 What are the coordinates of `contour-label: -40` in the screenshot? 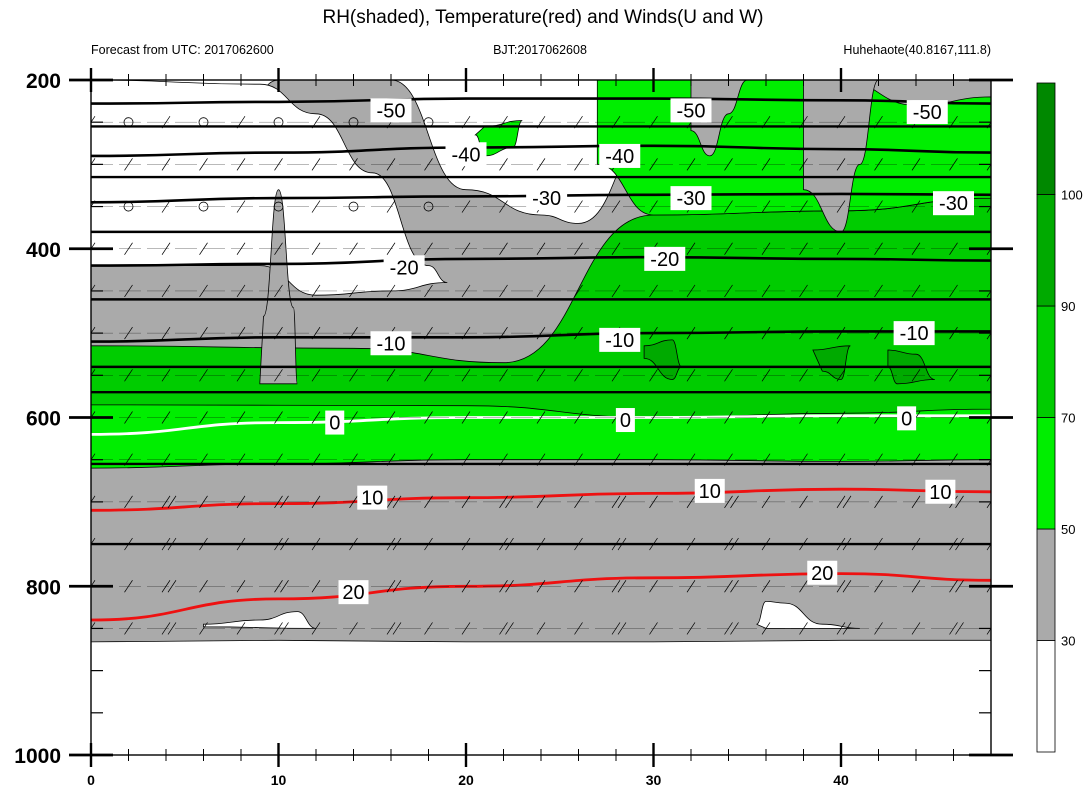 It's located at (619, 157).